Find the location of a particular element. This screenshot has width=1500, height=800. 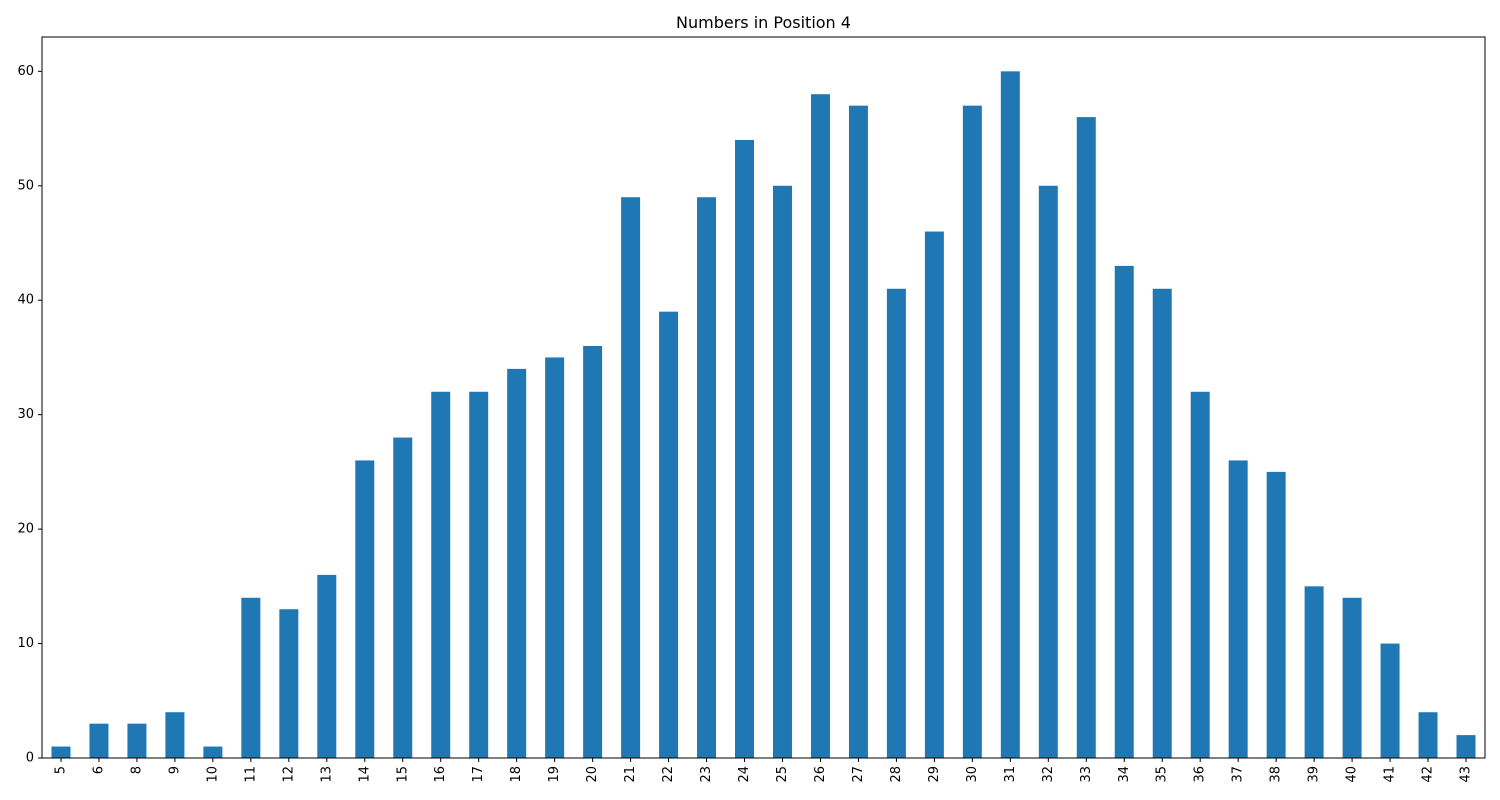

x-tick-label-9: 9 is located at coordinates (174, 770).